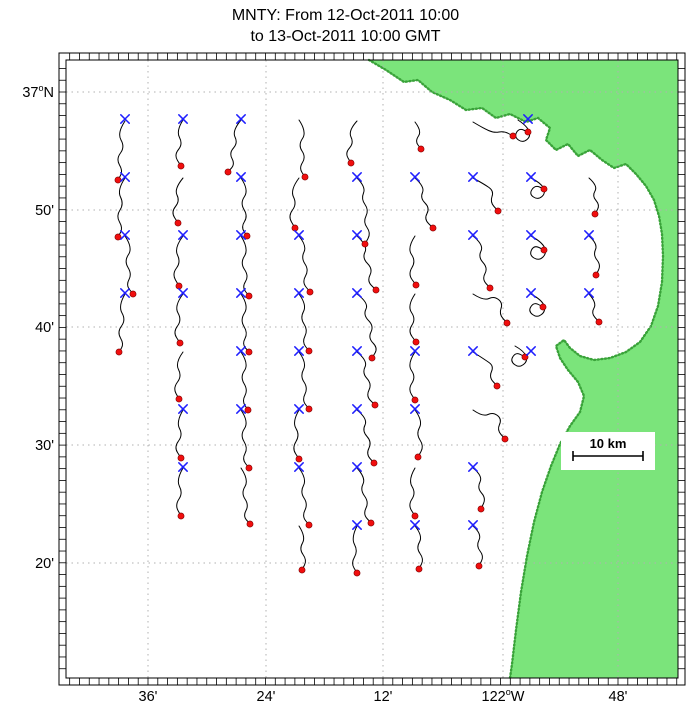 The height and width of the screenshot is (710, 691). Describe the element at coordinates (44, 446) in the screenshot. I see `axis-tick-label: 30'` at that location.